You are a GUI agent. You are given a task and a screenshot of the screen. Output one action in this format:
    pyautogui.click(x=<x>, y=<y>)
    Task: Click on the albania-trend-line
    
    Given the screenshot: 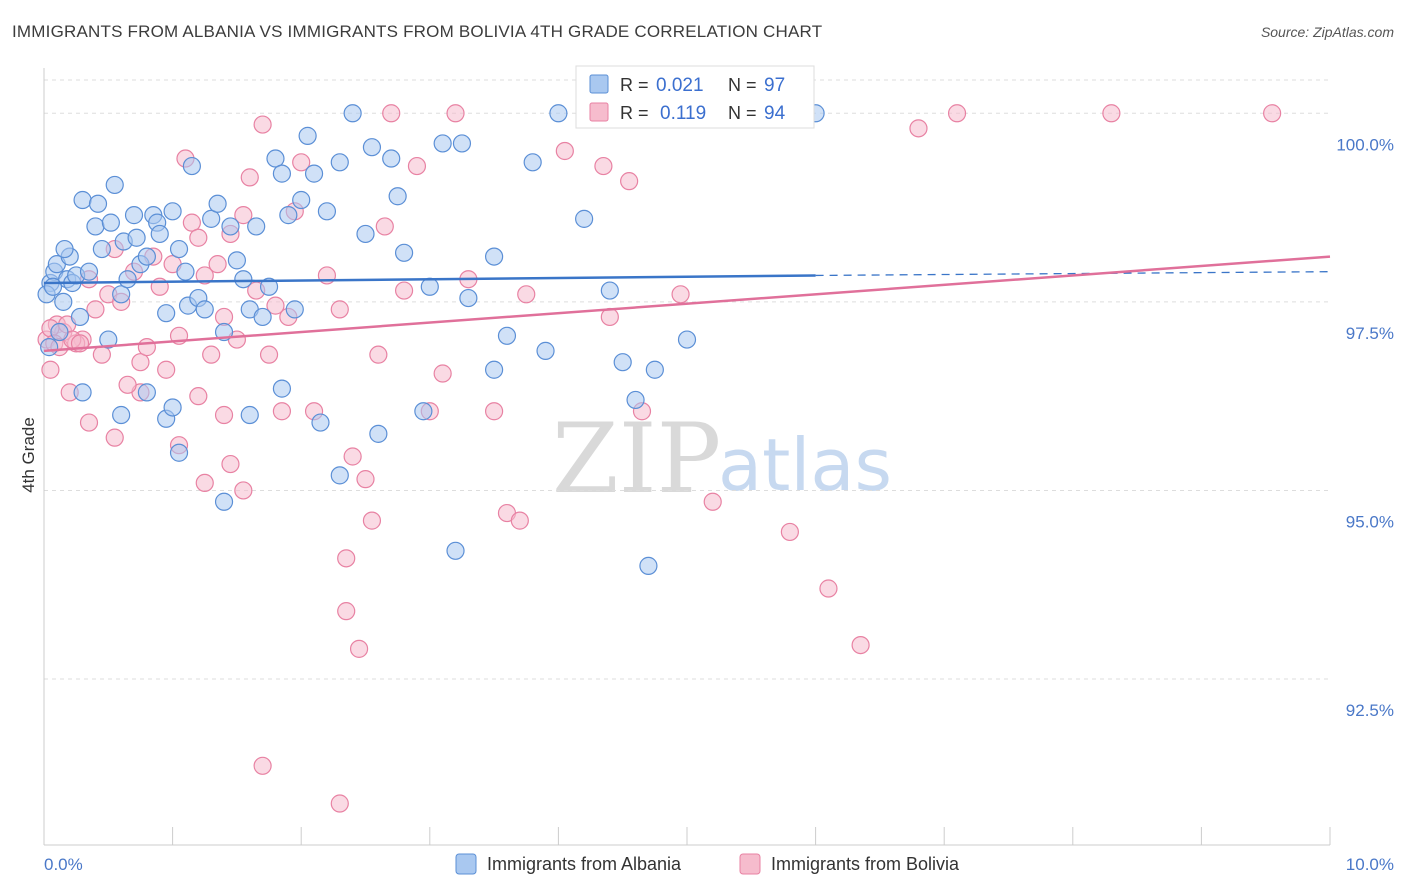 What is the action you would take?
    pyautogui.click(x=429, y=279)
    